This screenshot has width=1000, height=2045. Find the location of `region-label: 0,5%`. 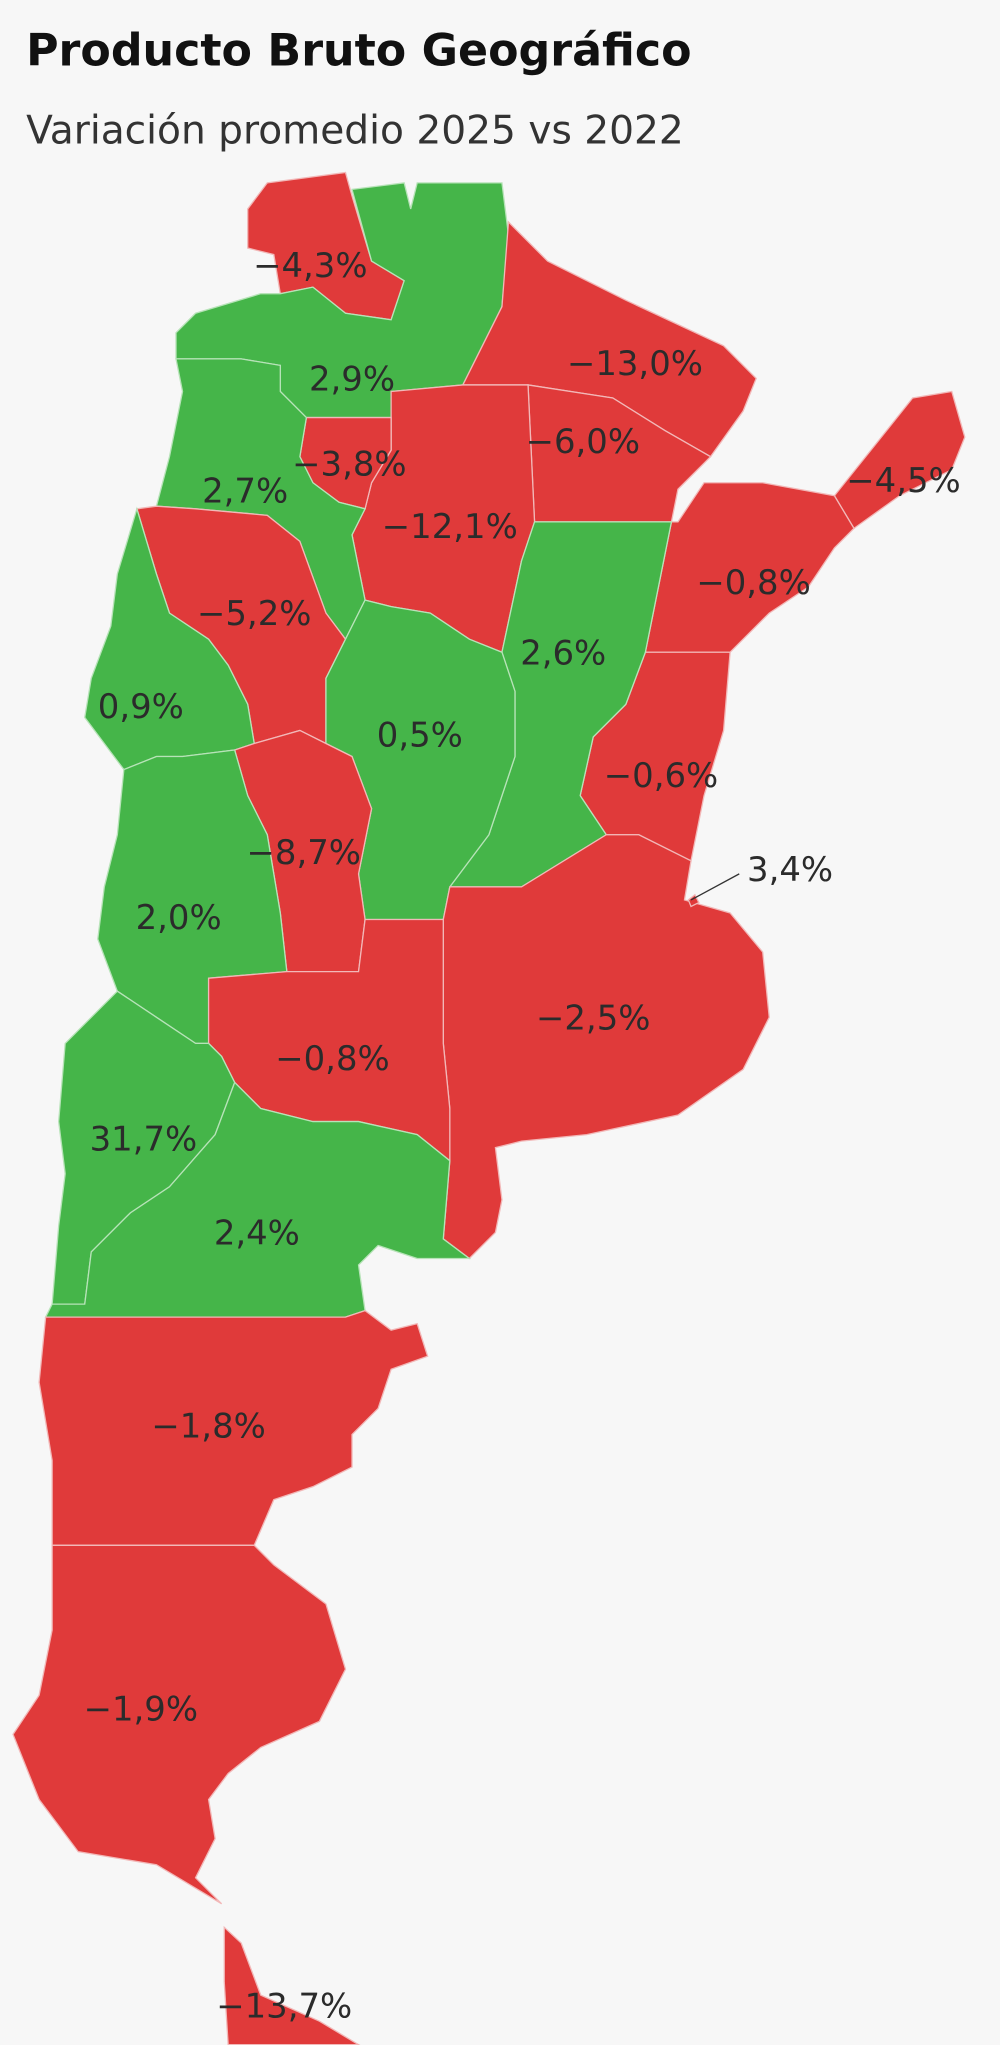

region-label: 0,5% is located at coordinates (420, 734).